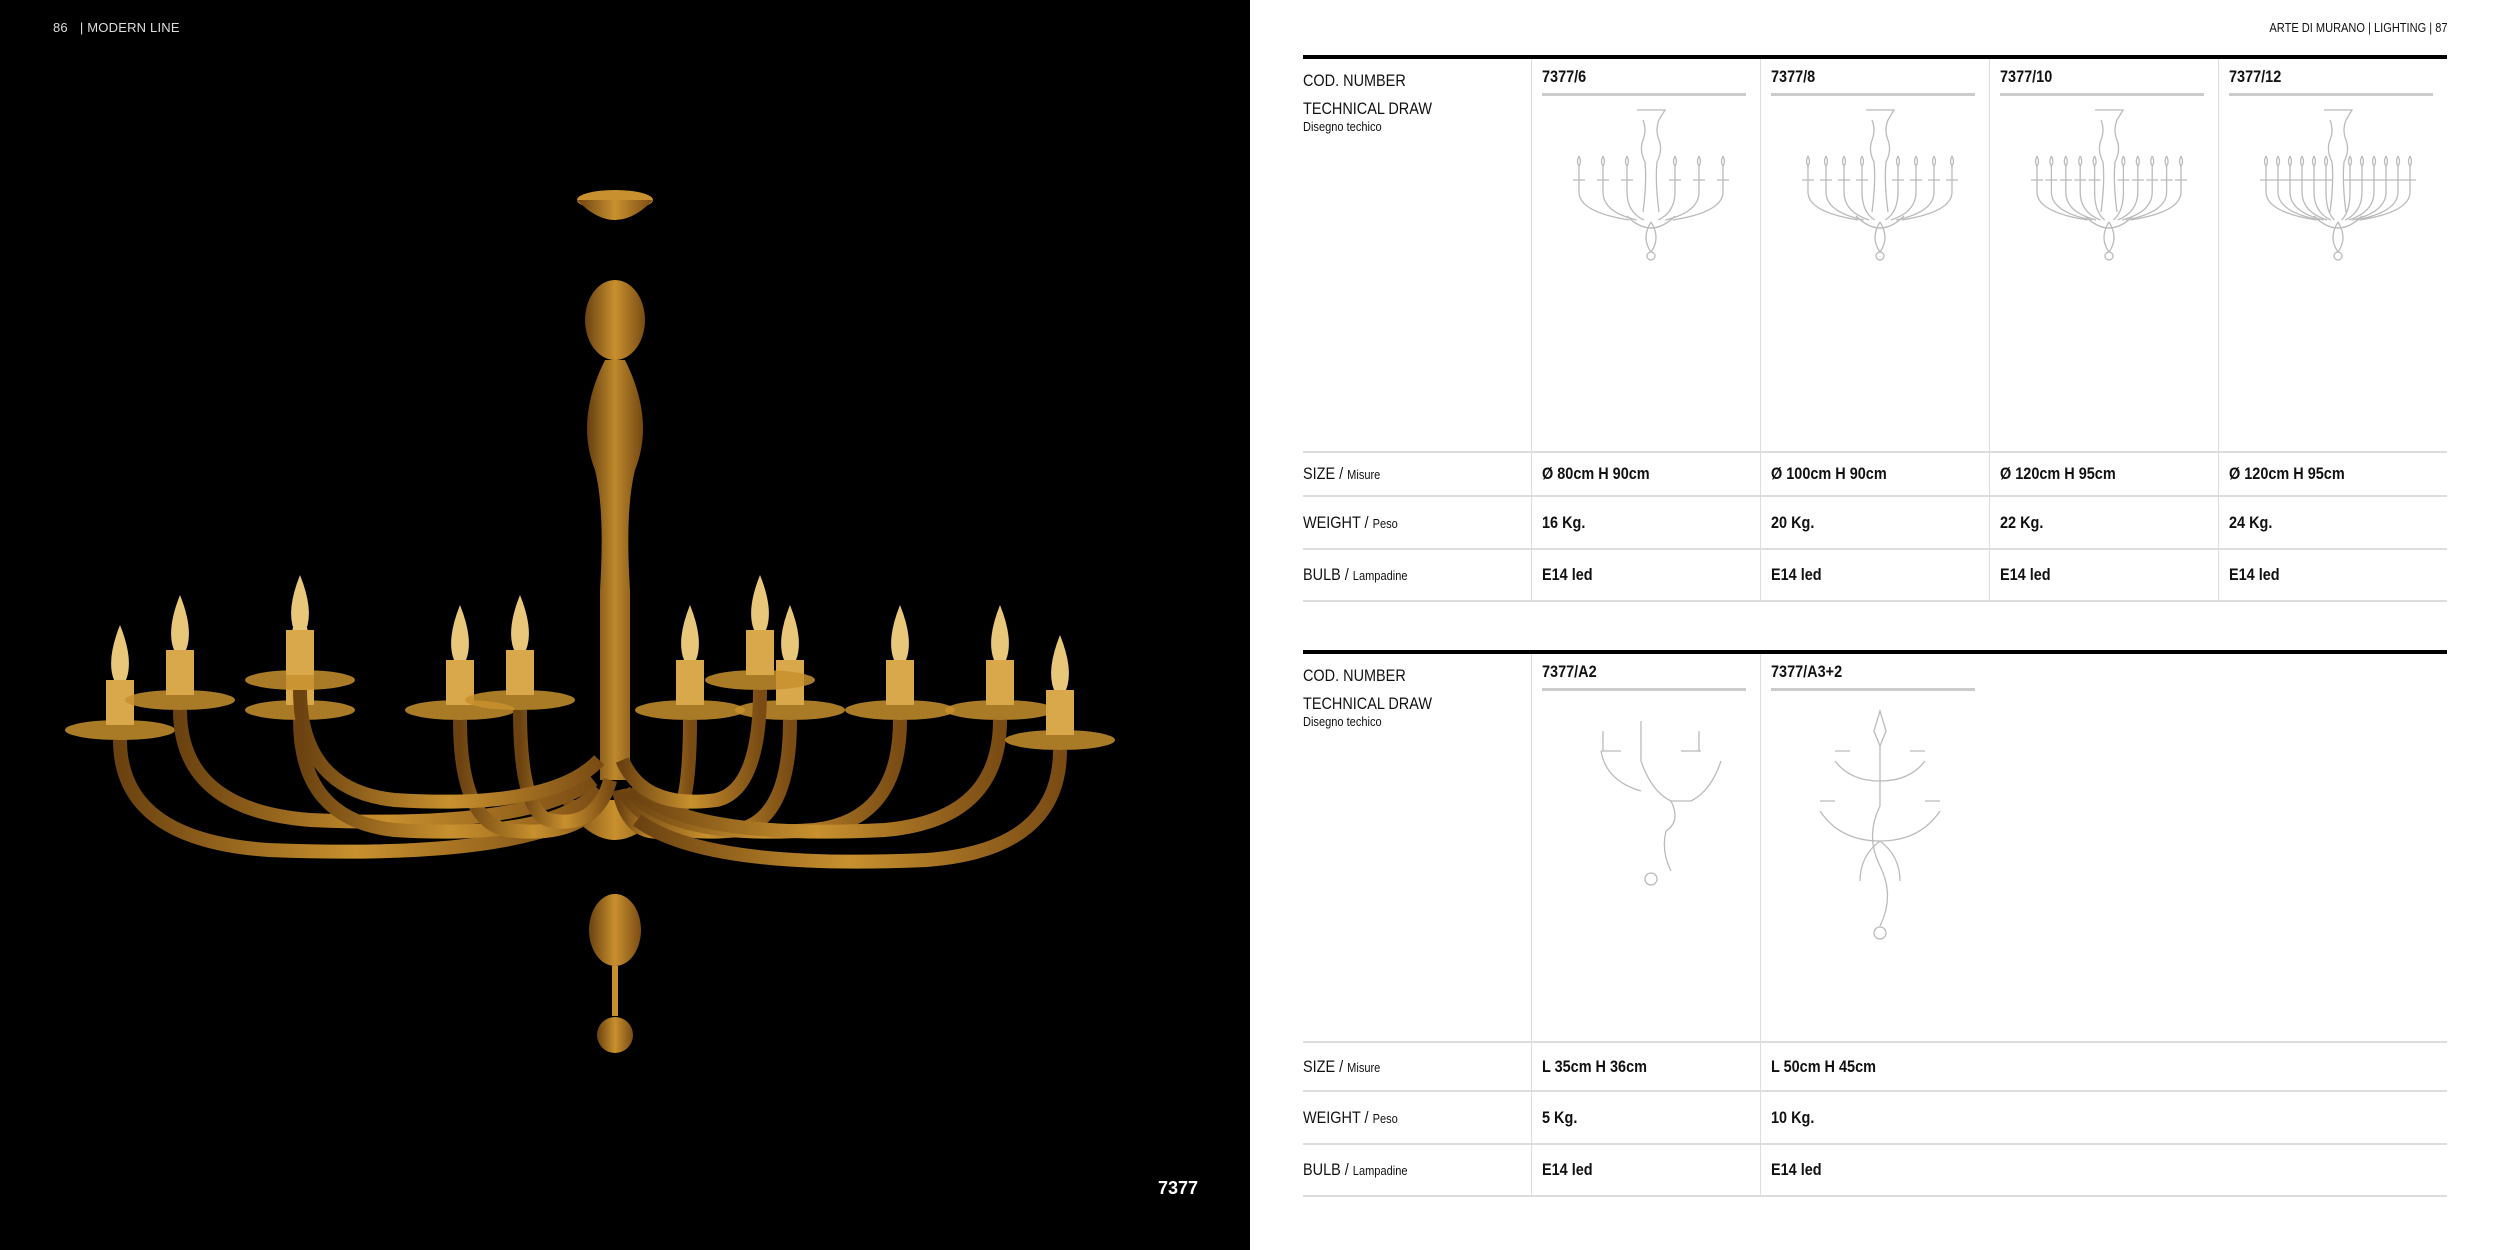  I want to click on product-code-label: 7377, so click(1178, 1188).